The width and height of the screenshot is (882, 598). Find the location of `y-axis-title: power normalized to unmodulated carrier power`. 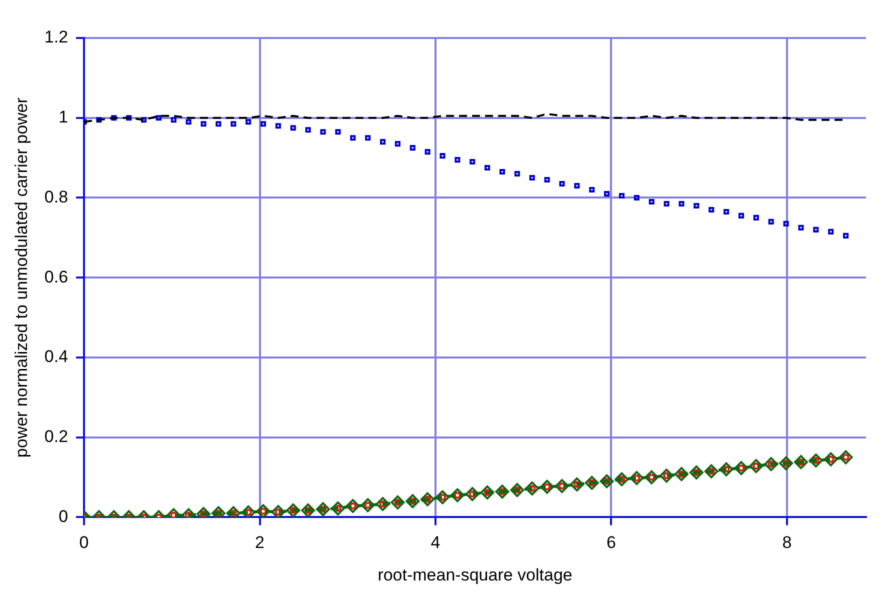

y-axis-title: power normalized to unmodulated carrier power is located at coordinates (21, 277).